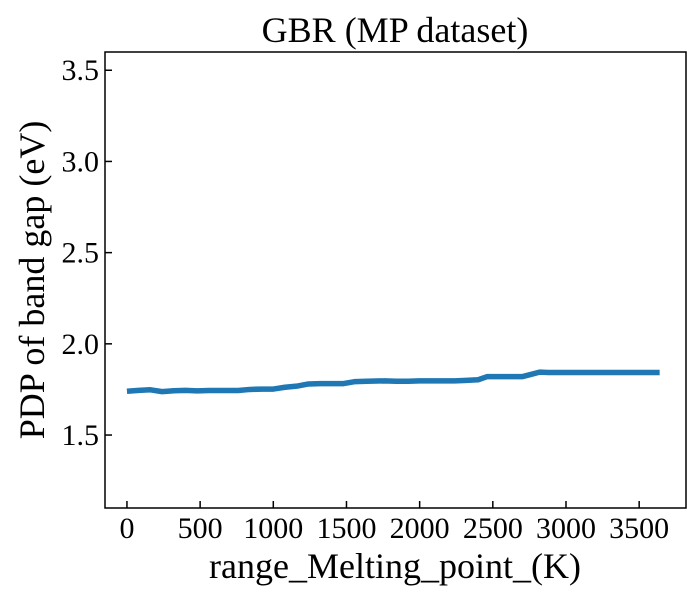 Image resolution: width=700 pixels, height=600 pixels. What do you see at coordinates (81, 435) in the screenshot?
I see `y-tick-label: 1.5` at bounding box center [81, 435].